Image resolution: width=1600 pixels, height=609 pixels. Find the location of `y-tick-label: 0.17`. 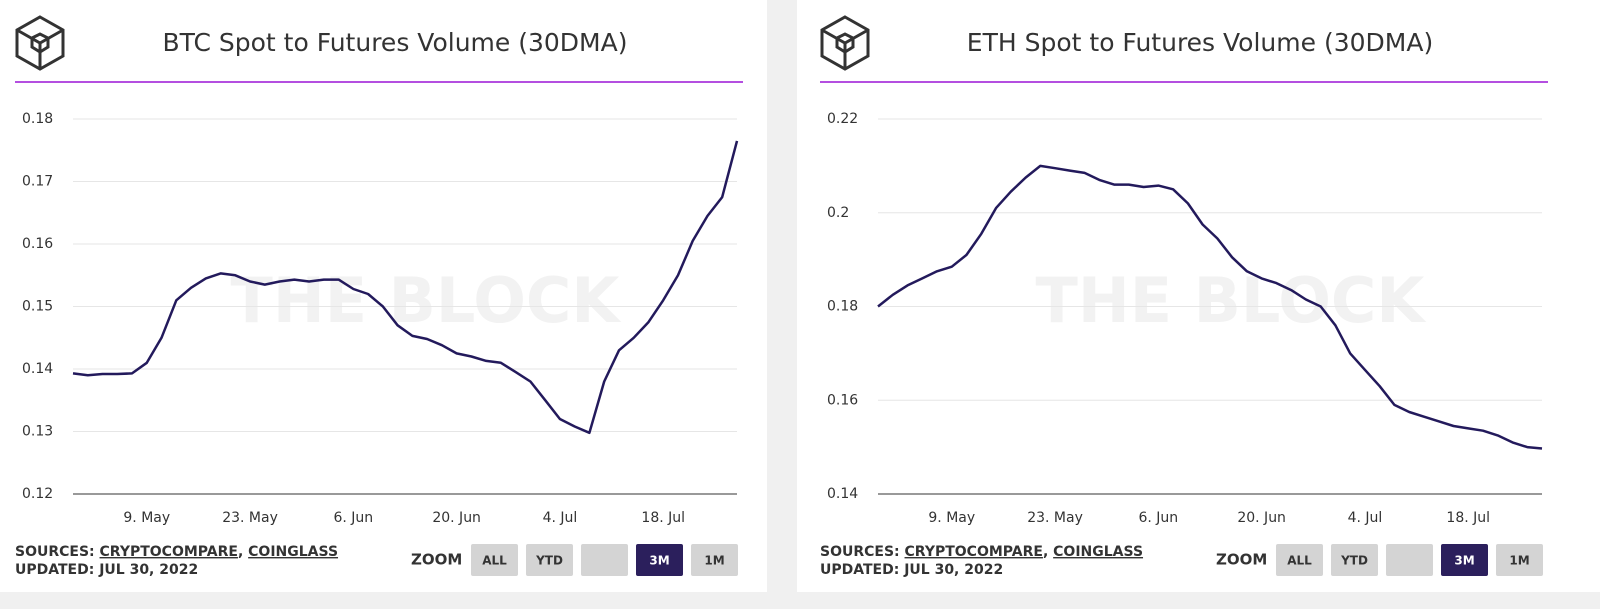

y-tick-label: 0.17 is located at coordinates (37, 182).